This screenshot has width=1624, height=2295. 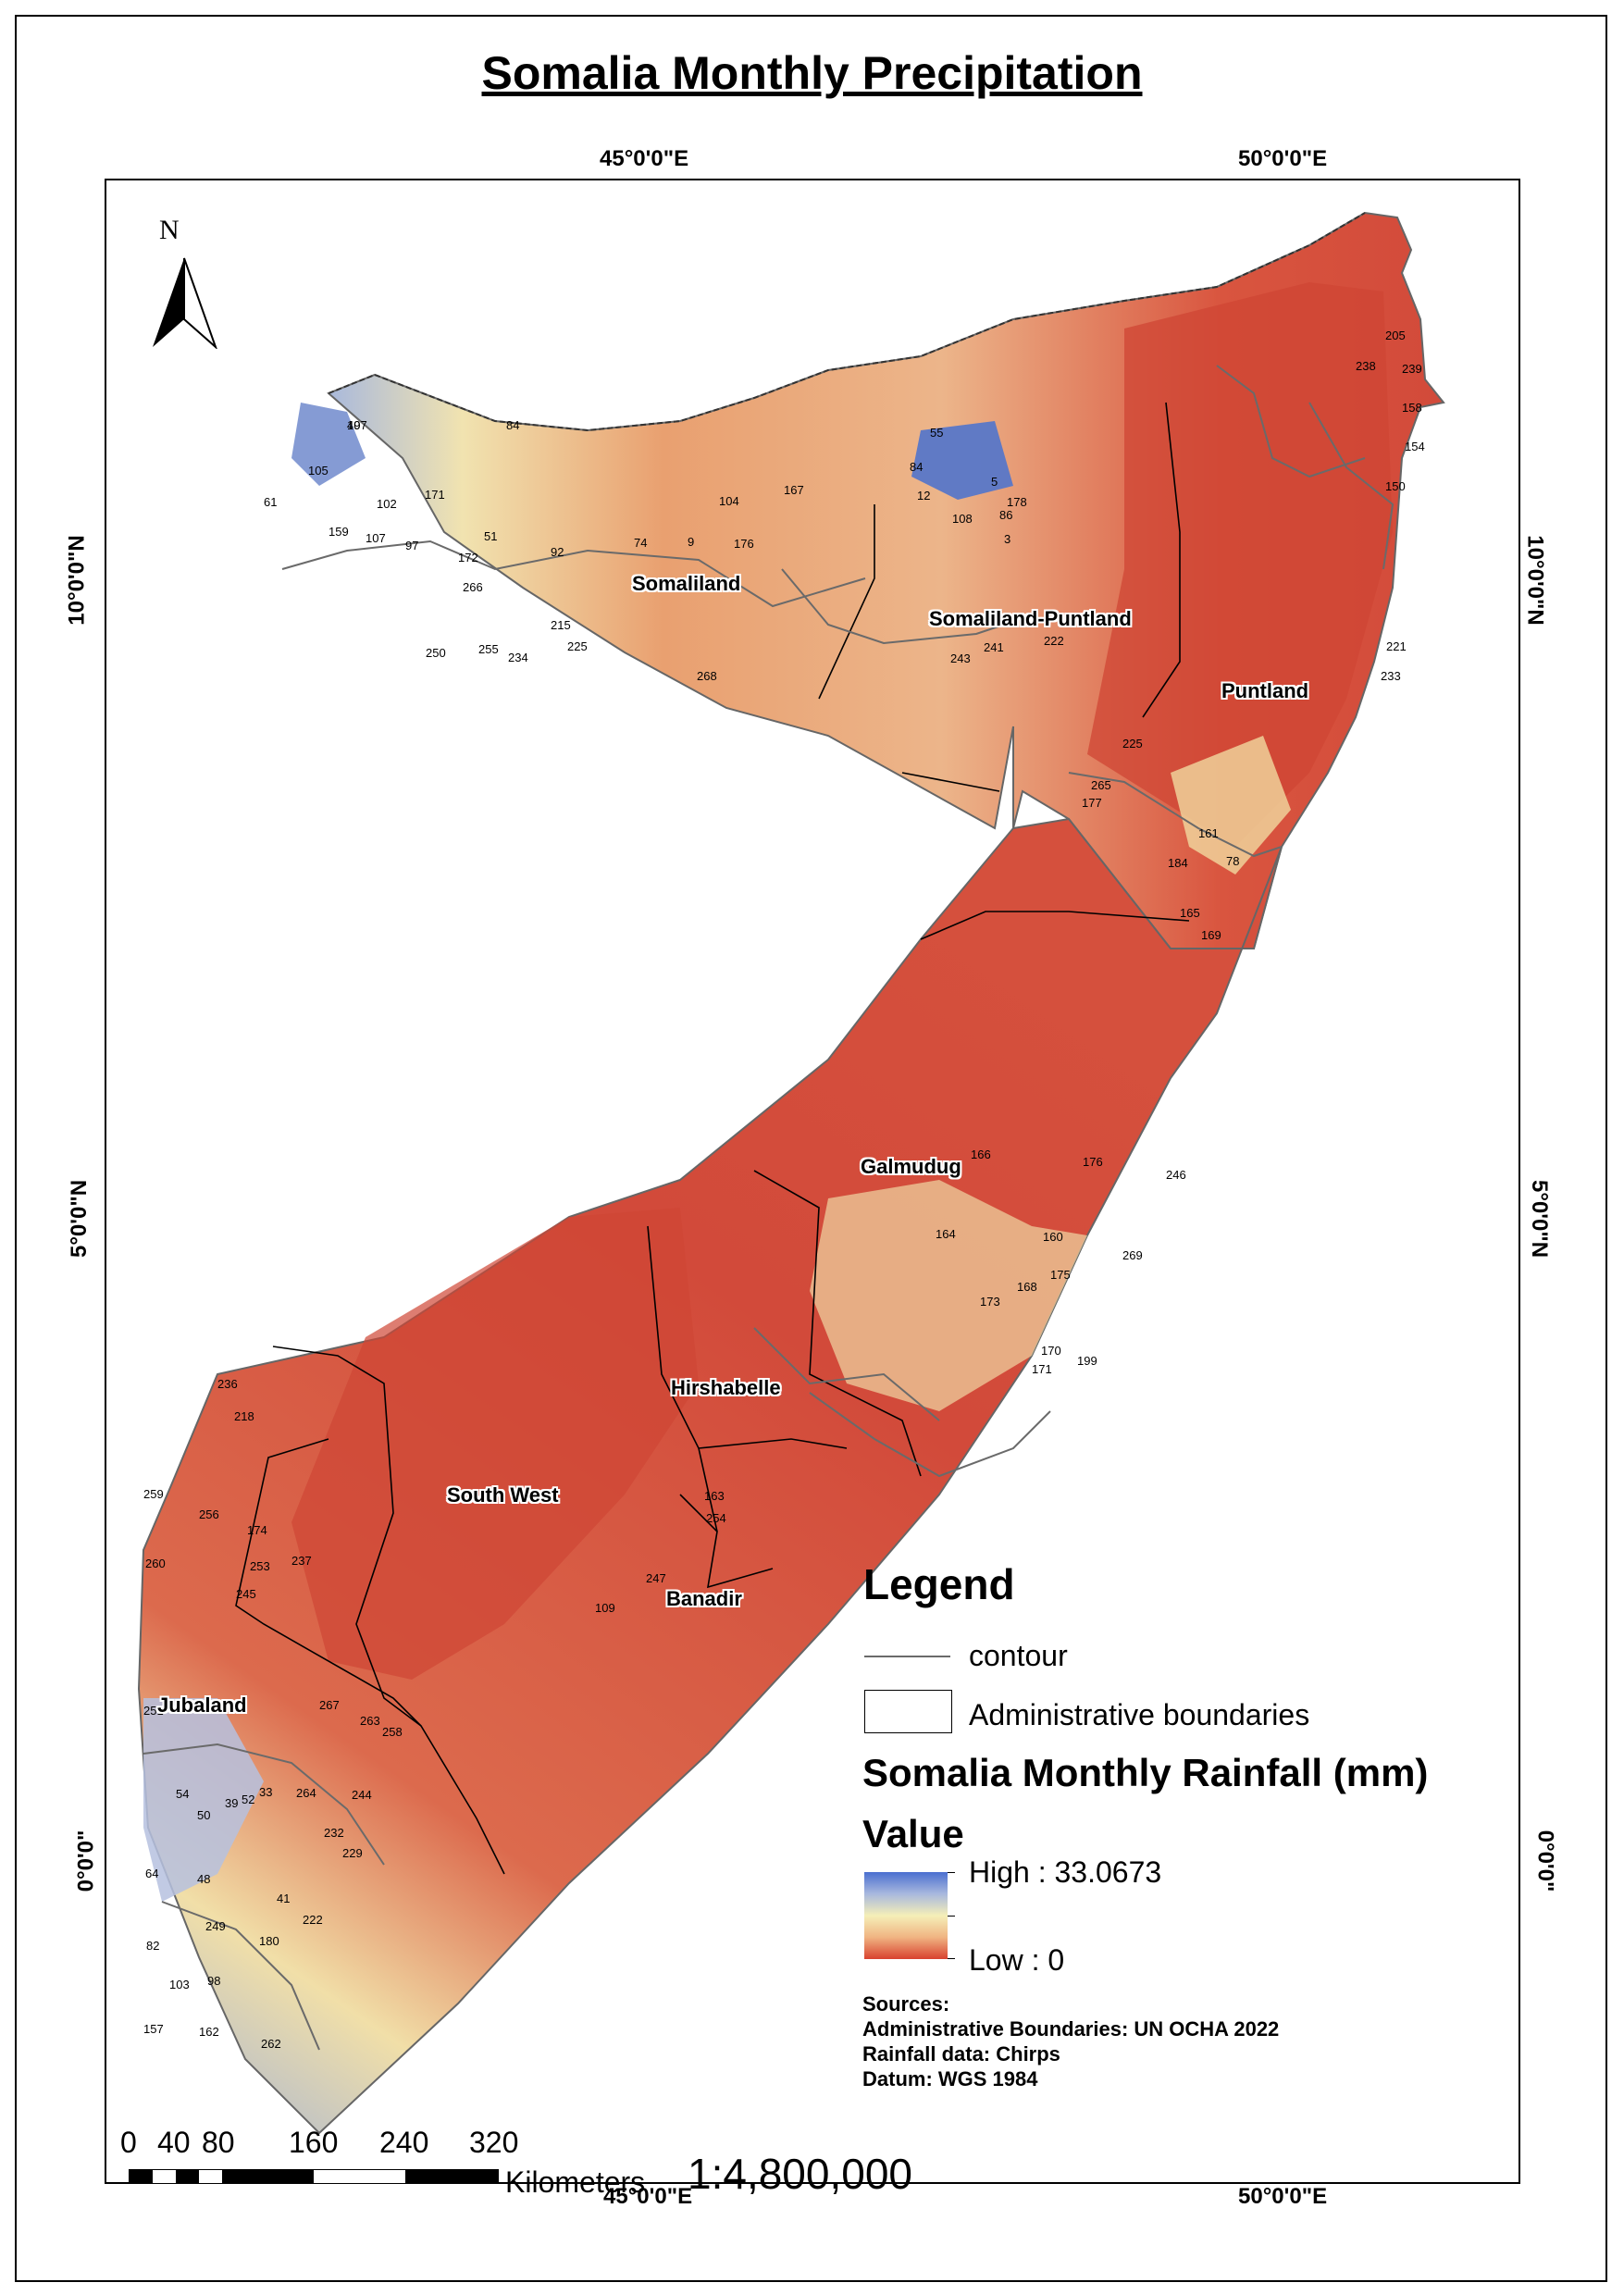 What do you see at coordinates (155, 1563) in the screenshot?
I see `contour-value-label: 260` at bounding box center [155, 1563].